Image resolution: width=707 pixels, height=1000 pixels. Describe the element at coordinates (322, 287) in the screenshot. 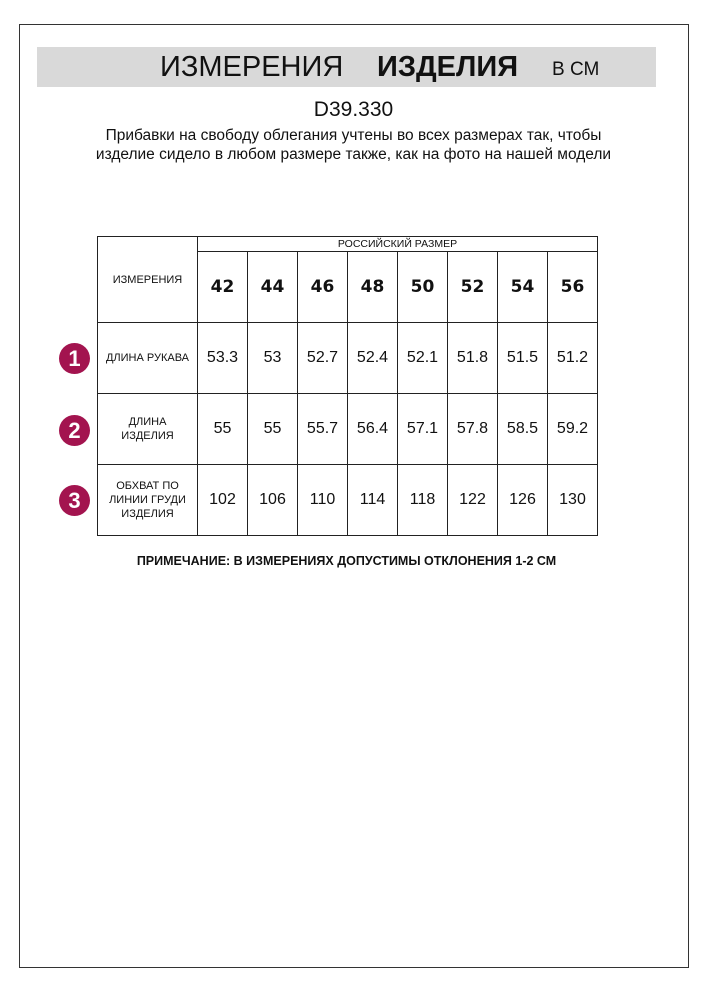

I see `size-header: 46` at that location.